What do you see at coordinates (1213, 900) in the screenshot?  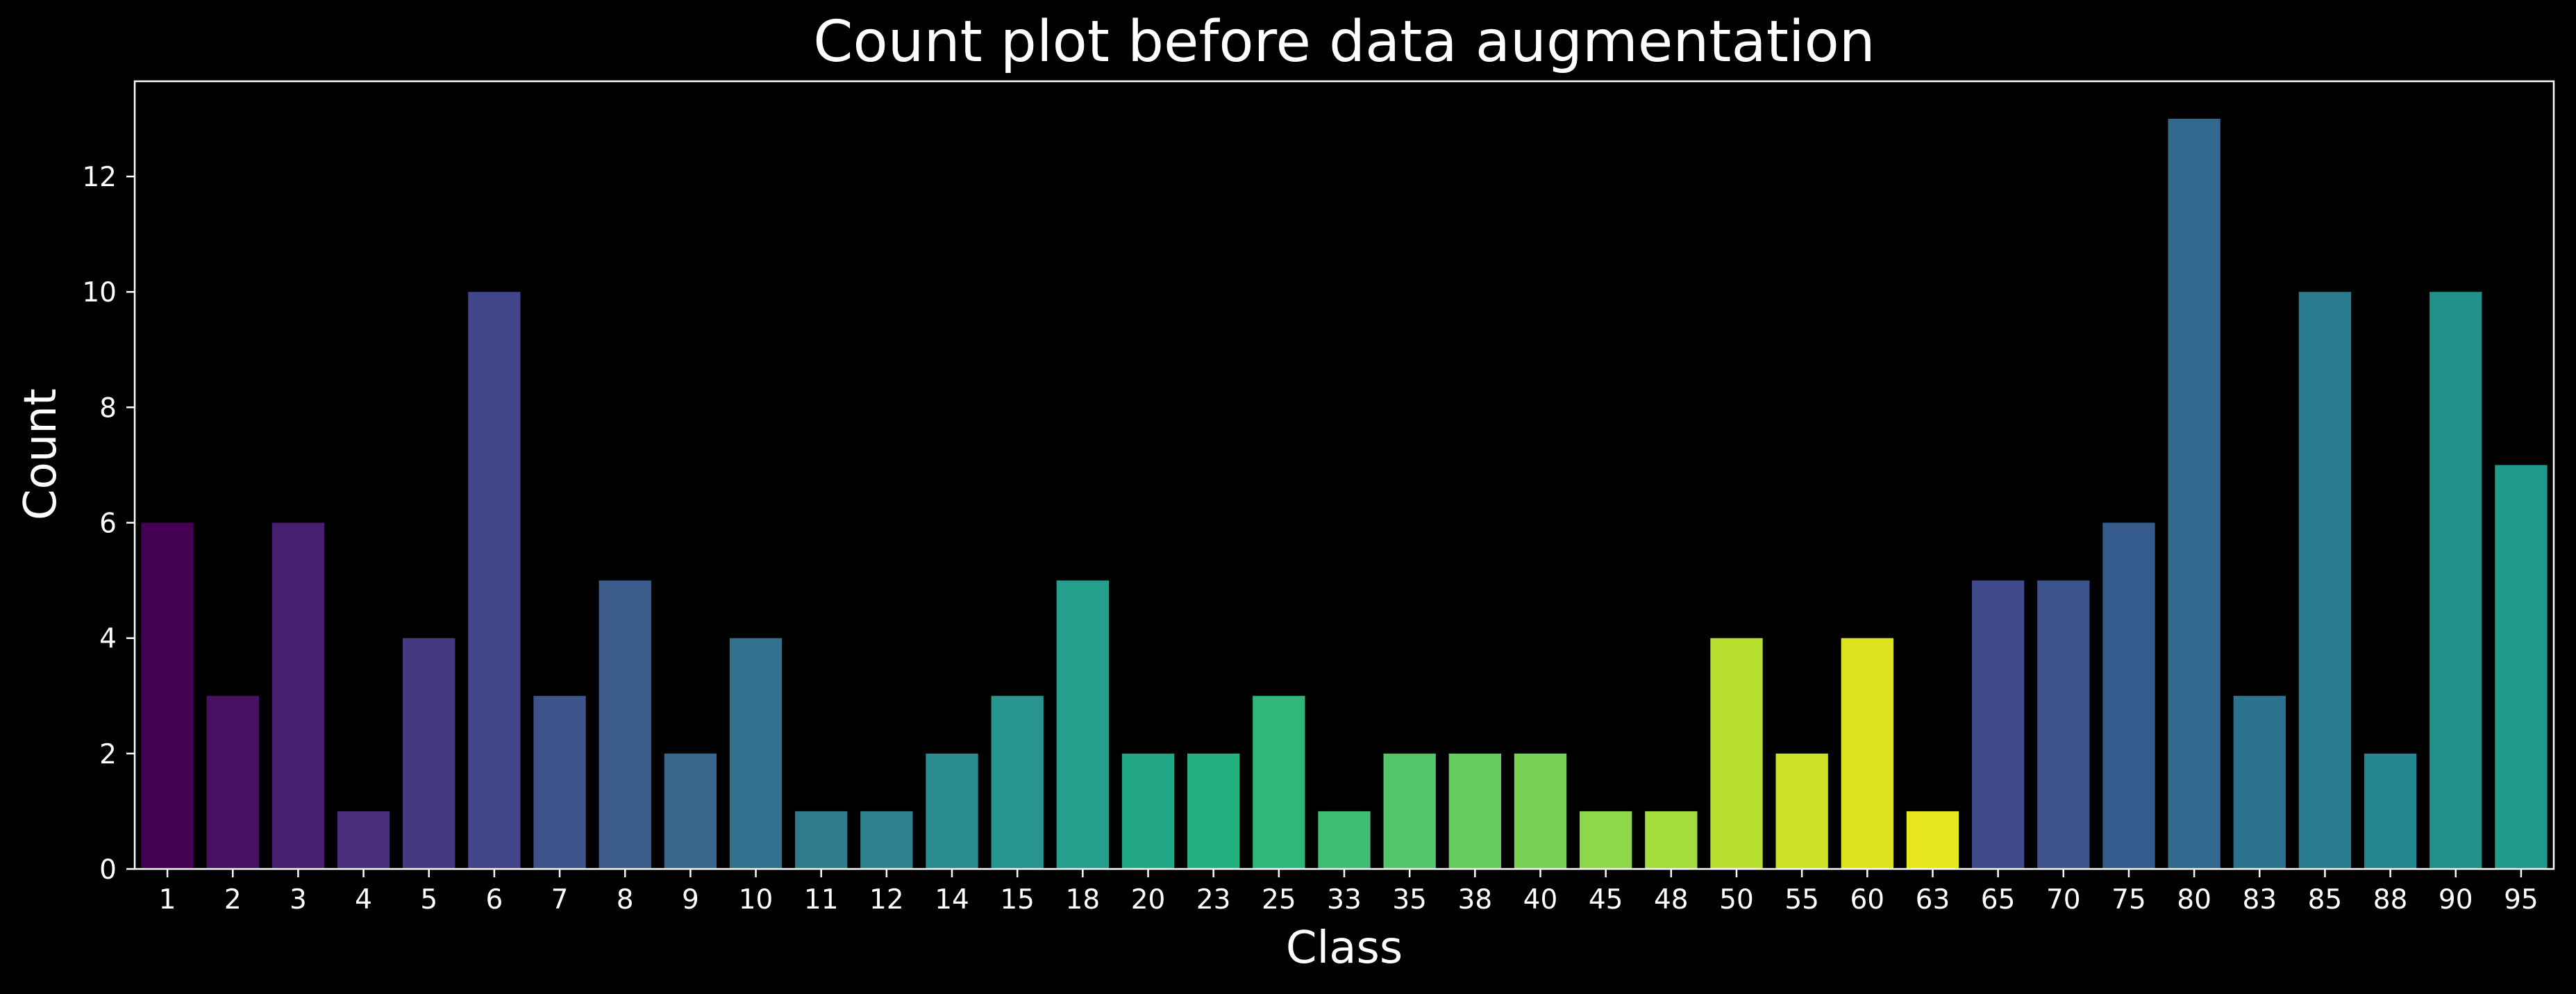 I see `x-tick-label: 23` at bounding box center [1213, 900].